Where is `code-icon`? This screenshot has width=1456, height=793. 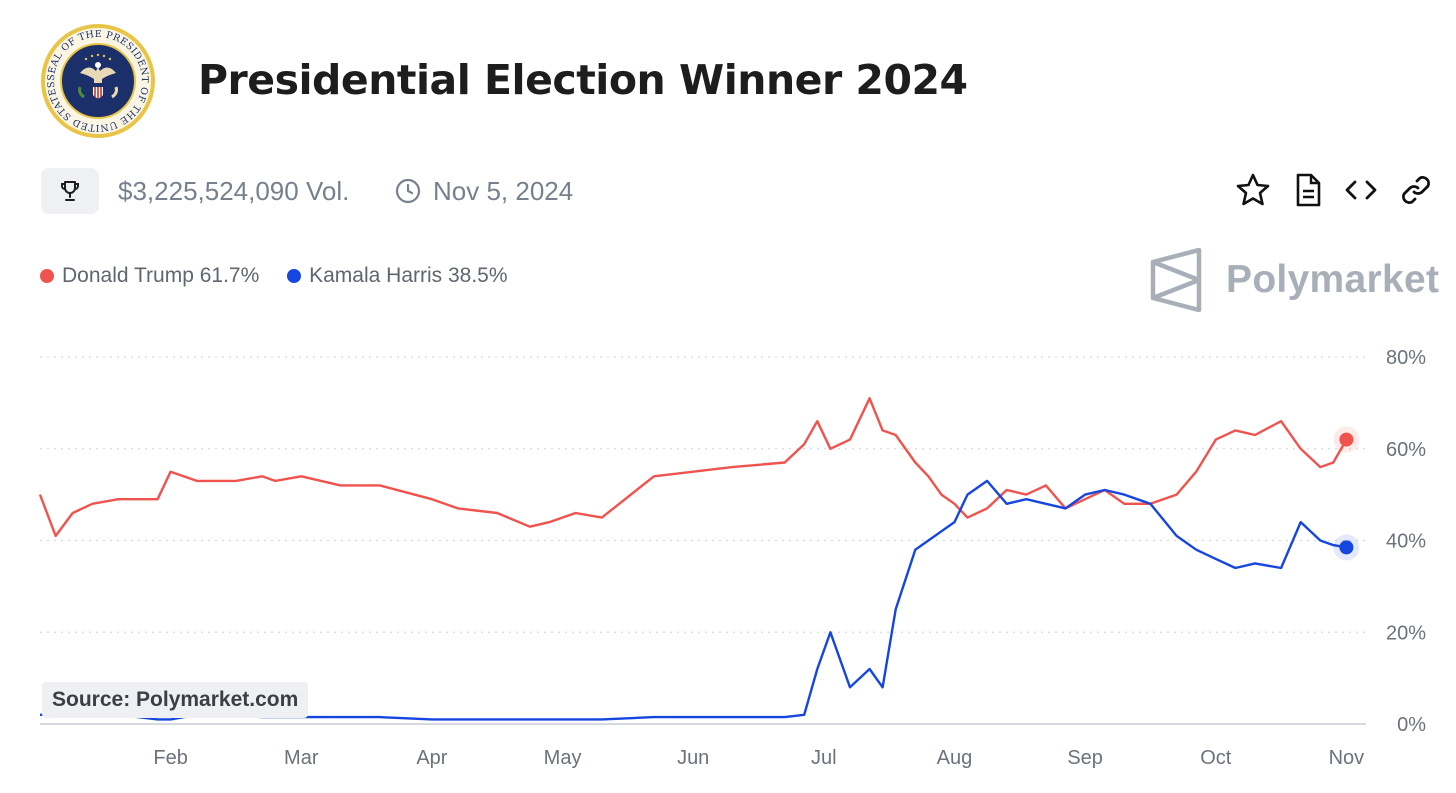 code-icon is located at coordinates (1361, 190).